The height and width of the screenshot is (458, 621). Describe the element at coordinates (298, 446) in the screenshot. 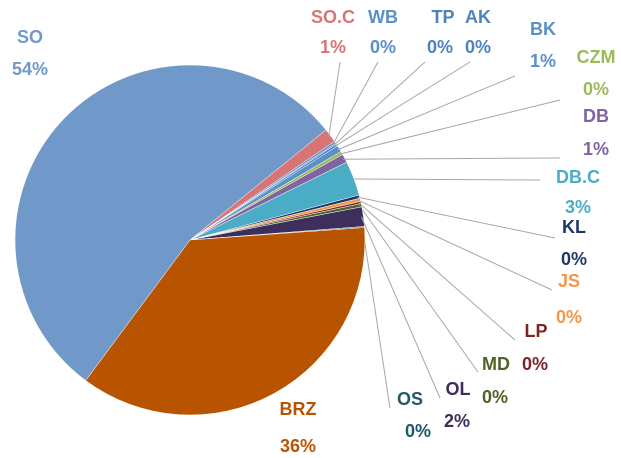

I see `slice-value-label: 36%` at that location.